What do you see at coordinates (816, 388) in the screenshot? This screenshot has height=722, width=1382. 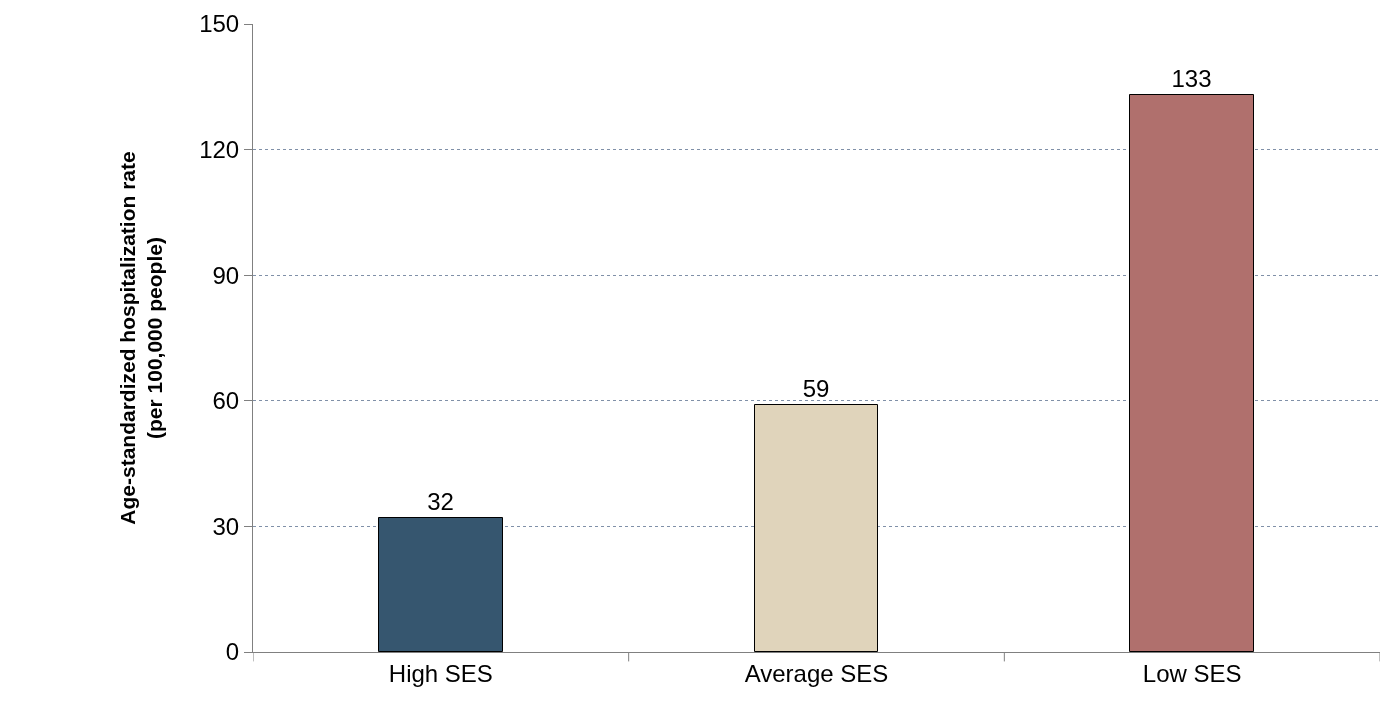 I see `data-label: 59` at bounding box center [816, 388].